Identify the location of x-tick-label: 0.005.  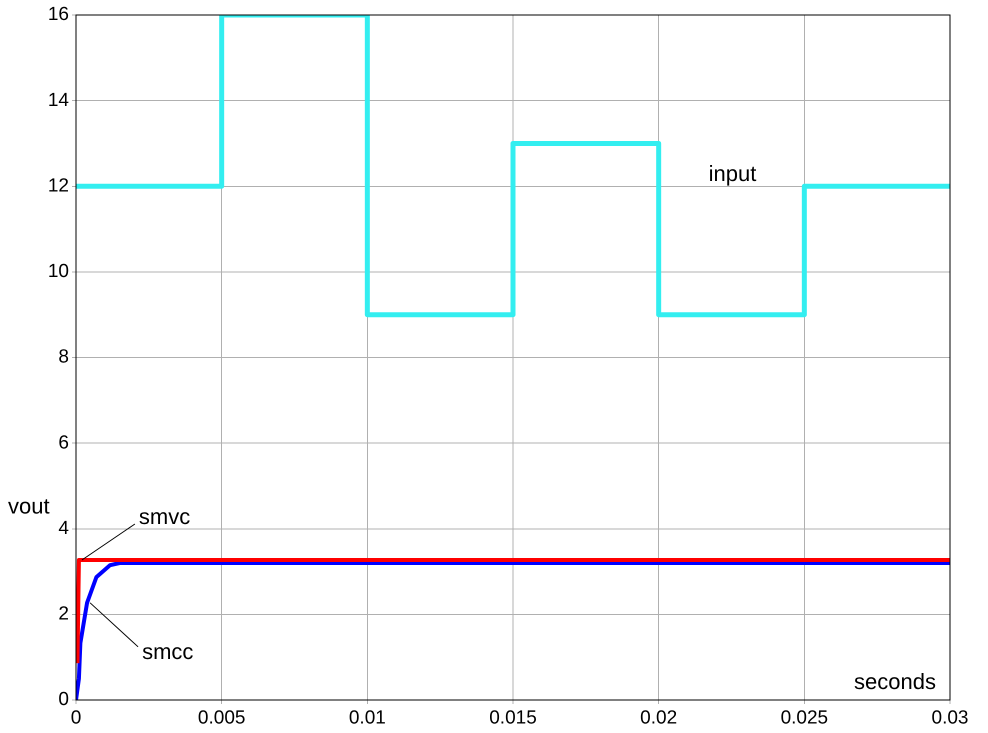
(222, 718).